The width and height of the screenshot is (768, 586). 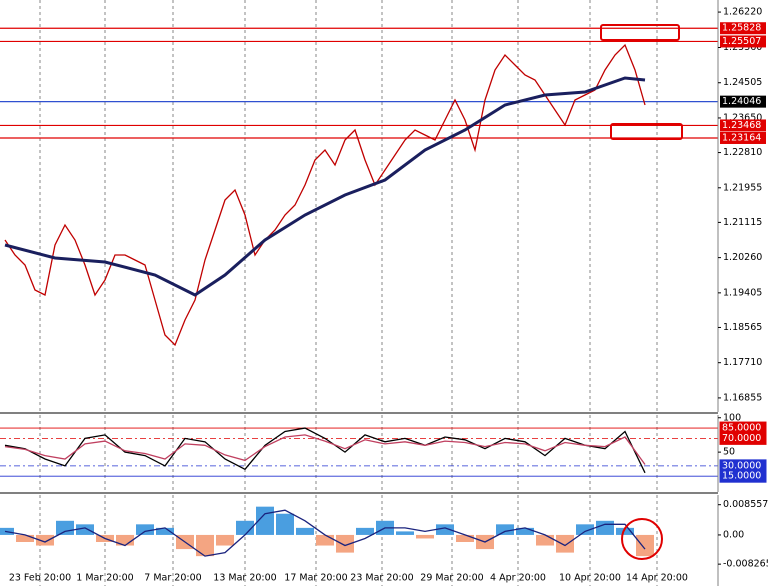 What do you see at coordinates (742, 82) in the screenshot?
I see `y-tick-label: 1.24505` at bounding box center [742, 82].